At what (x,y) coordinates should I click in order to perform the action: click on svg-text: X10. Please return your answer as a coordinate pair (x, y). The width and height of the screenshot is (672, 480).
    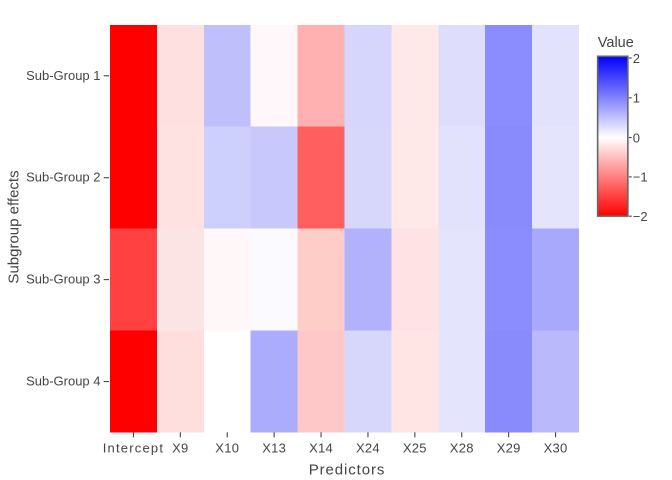
    Looking at the image, I should click on (227, 448).